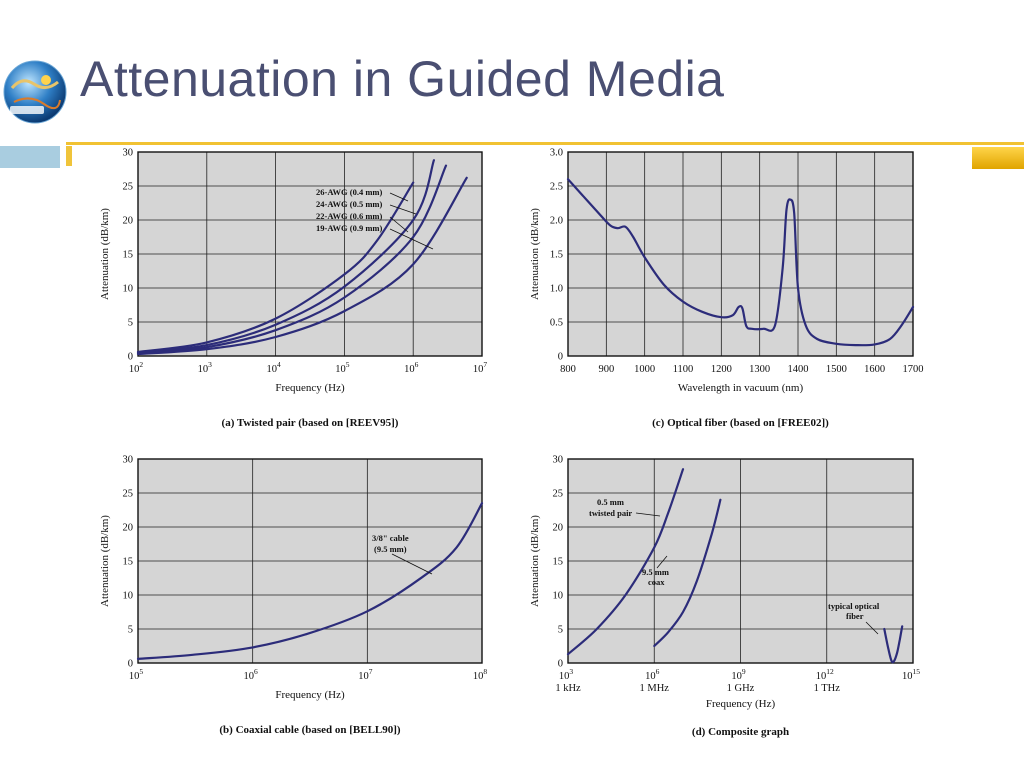 The width and height of the screenshot is (1024, 768). What do you see at coordinates (556, 221) in the screenshot?
I see `y-tick-label: 2.0` at bounding box center [556, 221].